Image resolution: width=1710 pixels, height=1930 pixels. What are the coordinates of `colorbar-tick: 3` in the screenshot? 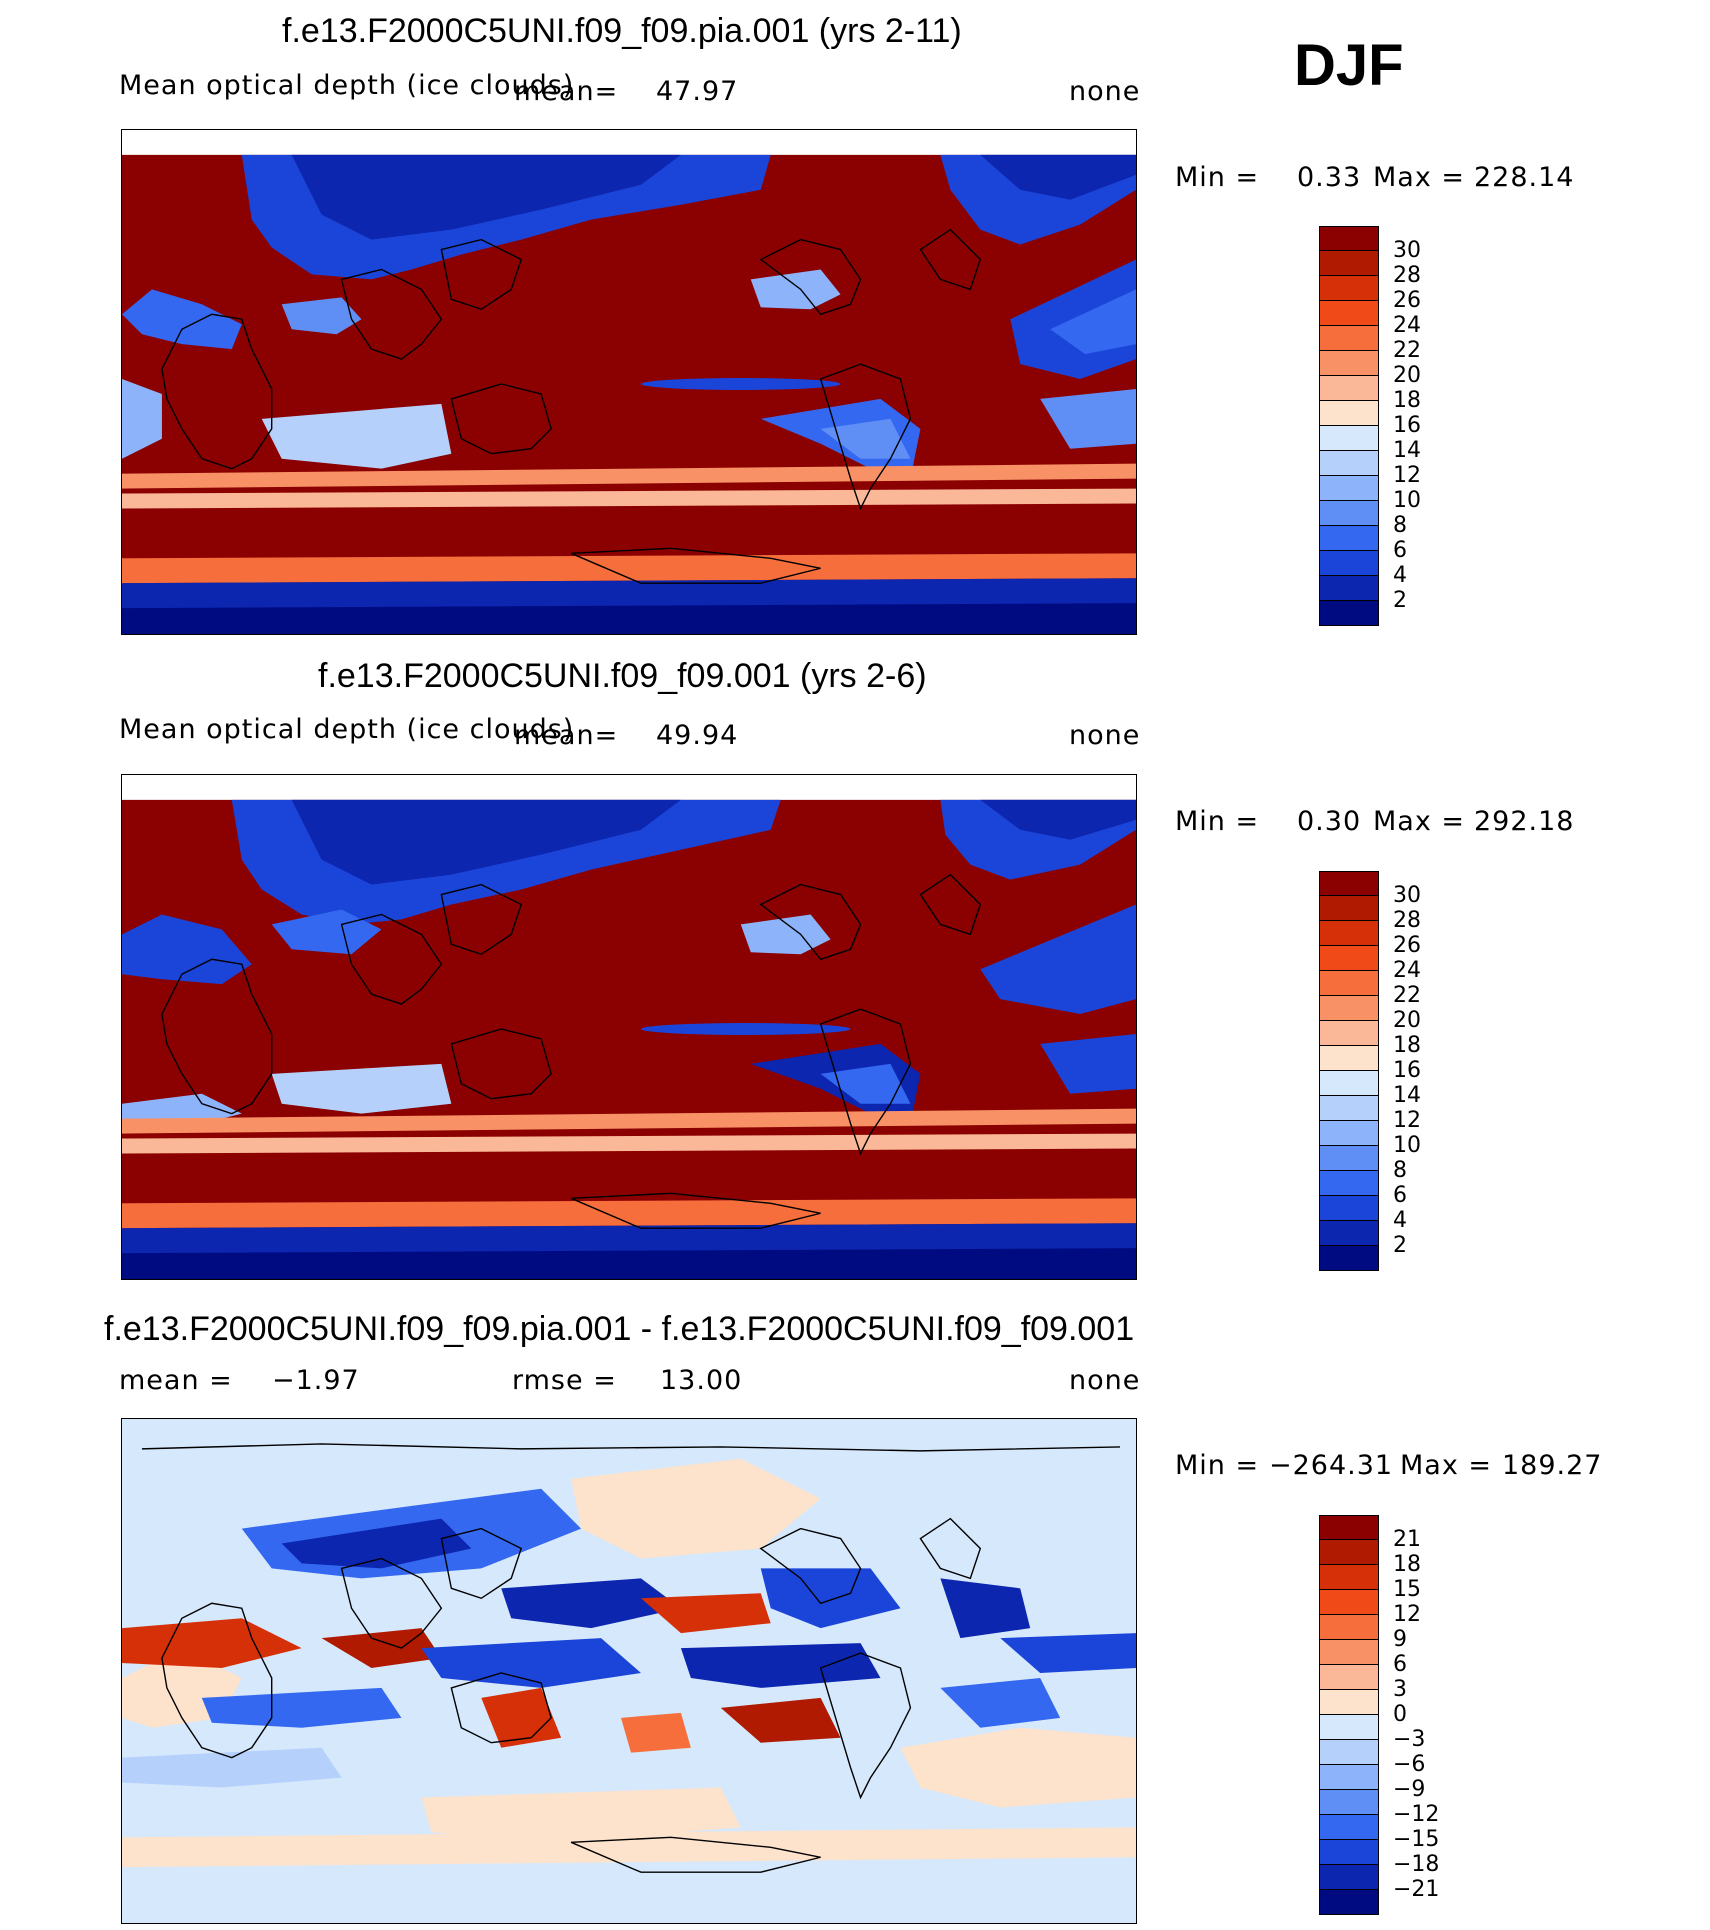 It's located at (1400, 1689).